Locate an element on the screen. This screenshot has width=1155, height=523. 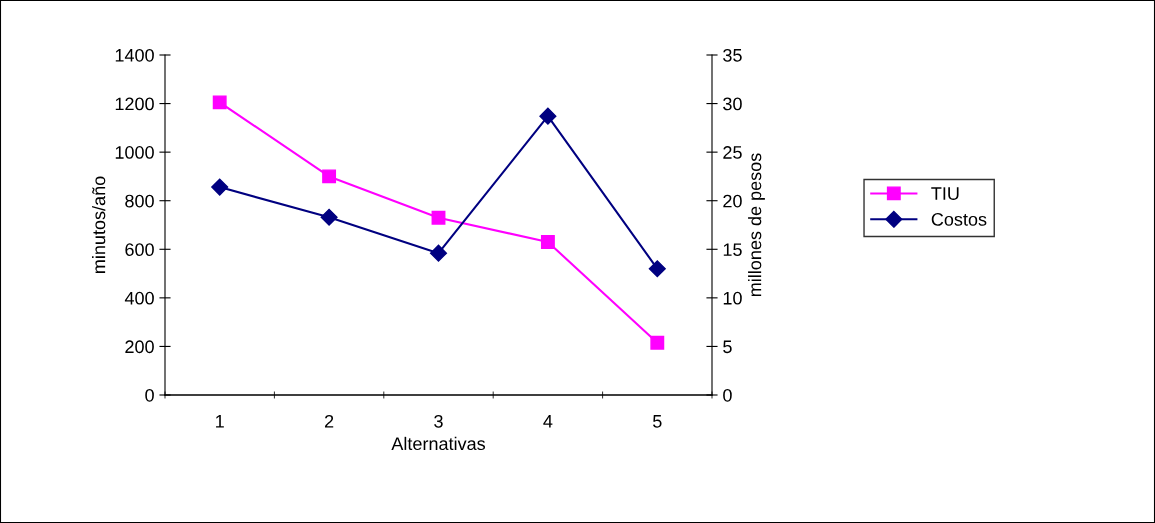
legend-label: TIU is located at coordinates (945, 193).